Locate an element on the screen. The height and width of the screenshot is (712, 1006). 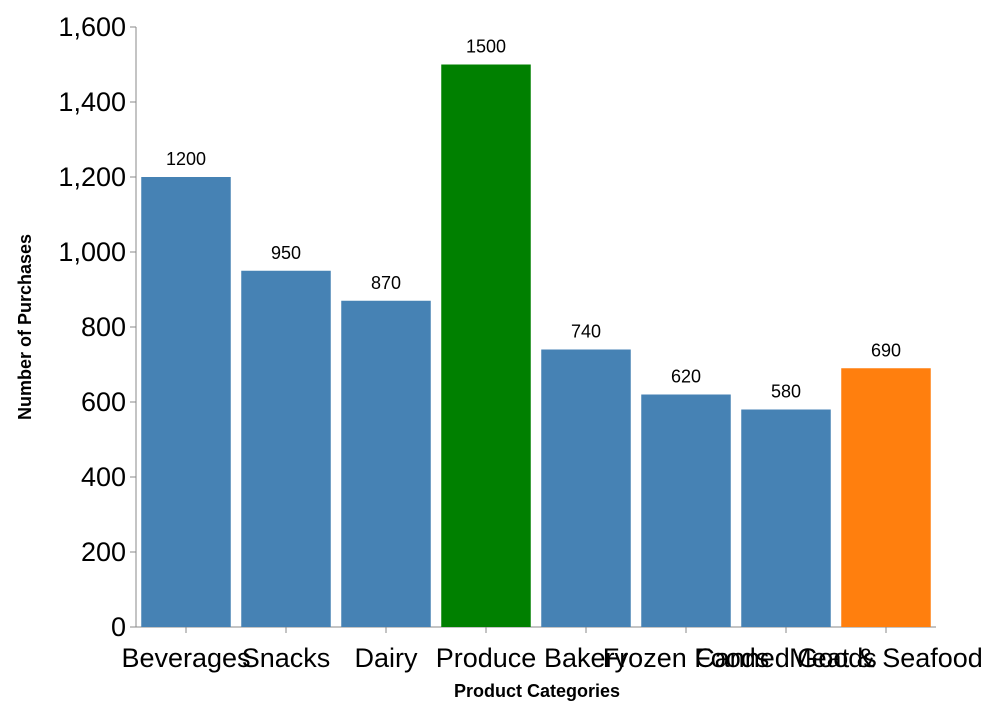
x-tick-label: Frozen Foods is located at coordinates (686, 658).